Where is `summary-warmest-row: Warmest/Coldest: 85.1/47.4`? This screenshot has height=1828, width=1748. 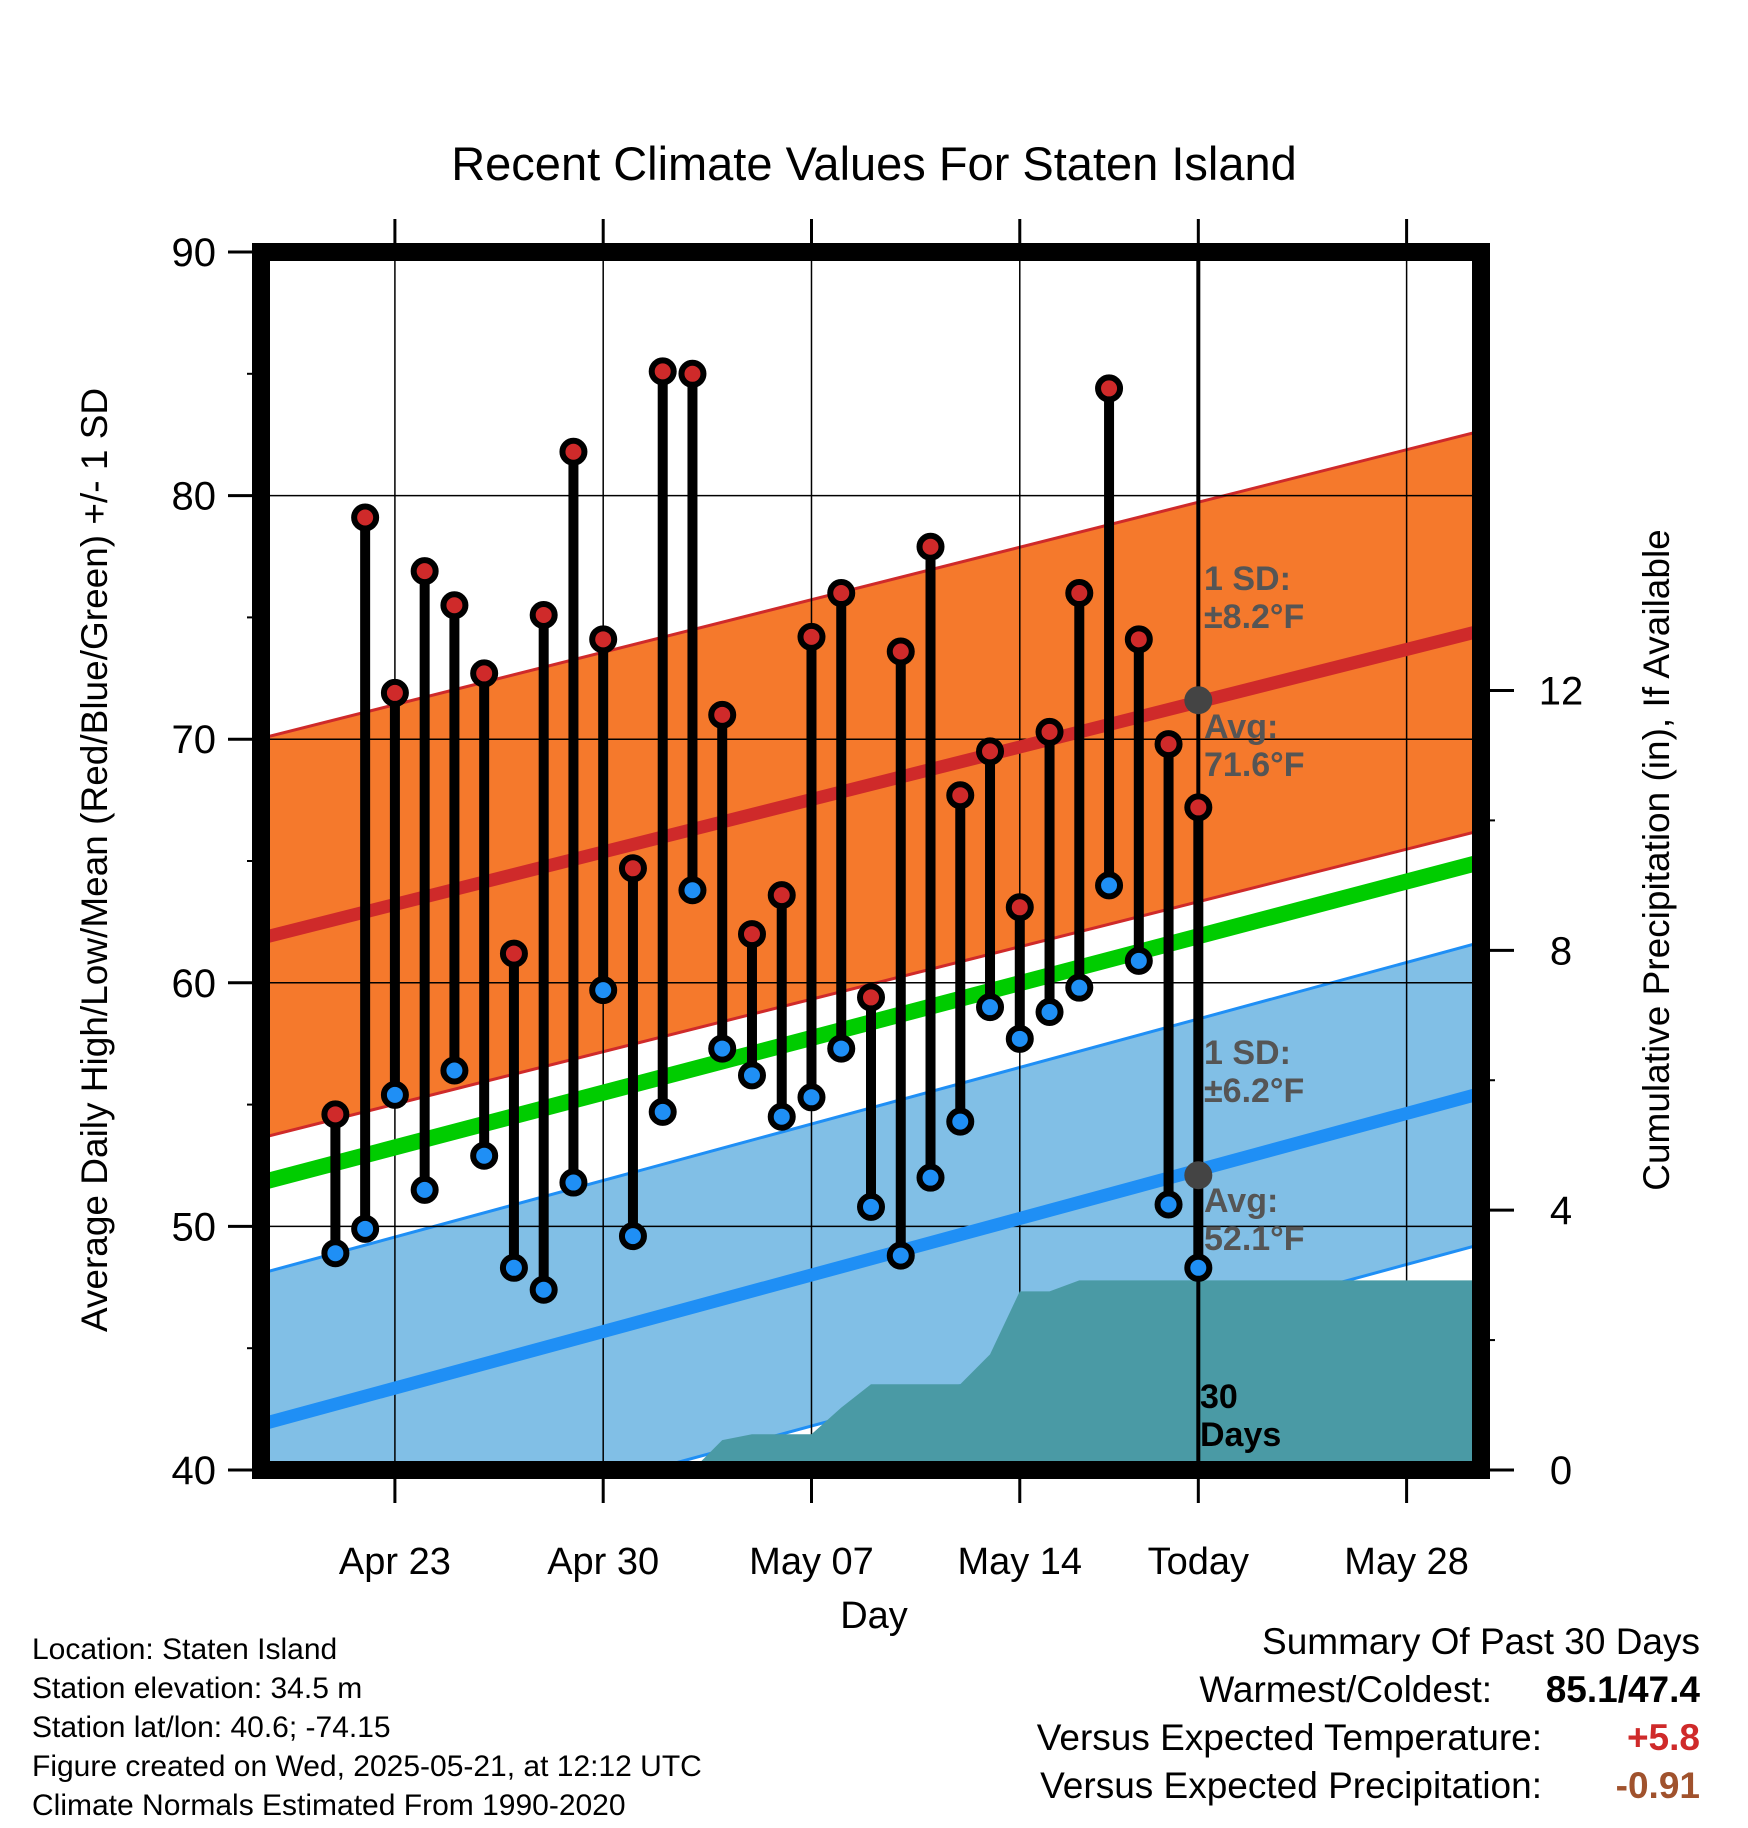 summary-warmest-row: Warmest/Coldest: 85.1/47.4 is located at coordinates (1250, 1690).